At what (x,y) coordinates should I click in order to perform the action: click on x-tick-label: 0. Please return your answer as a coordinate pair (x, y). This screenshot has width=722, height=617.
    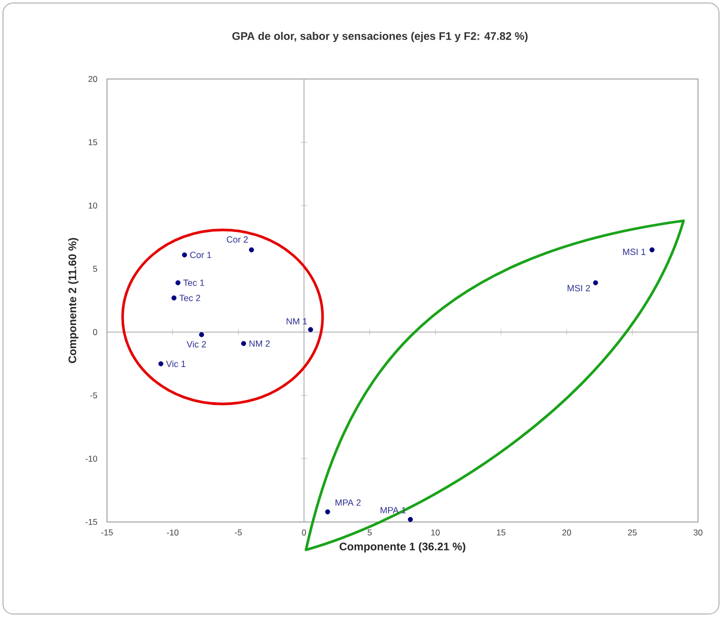
    Looking at the image, I should click on (304, 533).